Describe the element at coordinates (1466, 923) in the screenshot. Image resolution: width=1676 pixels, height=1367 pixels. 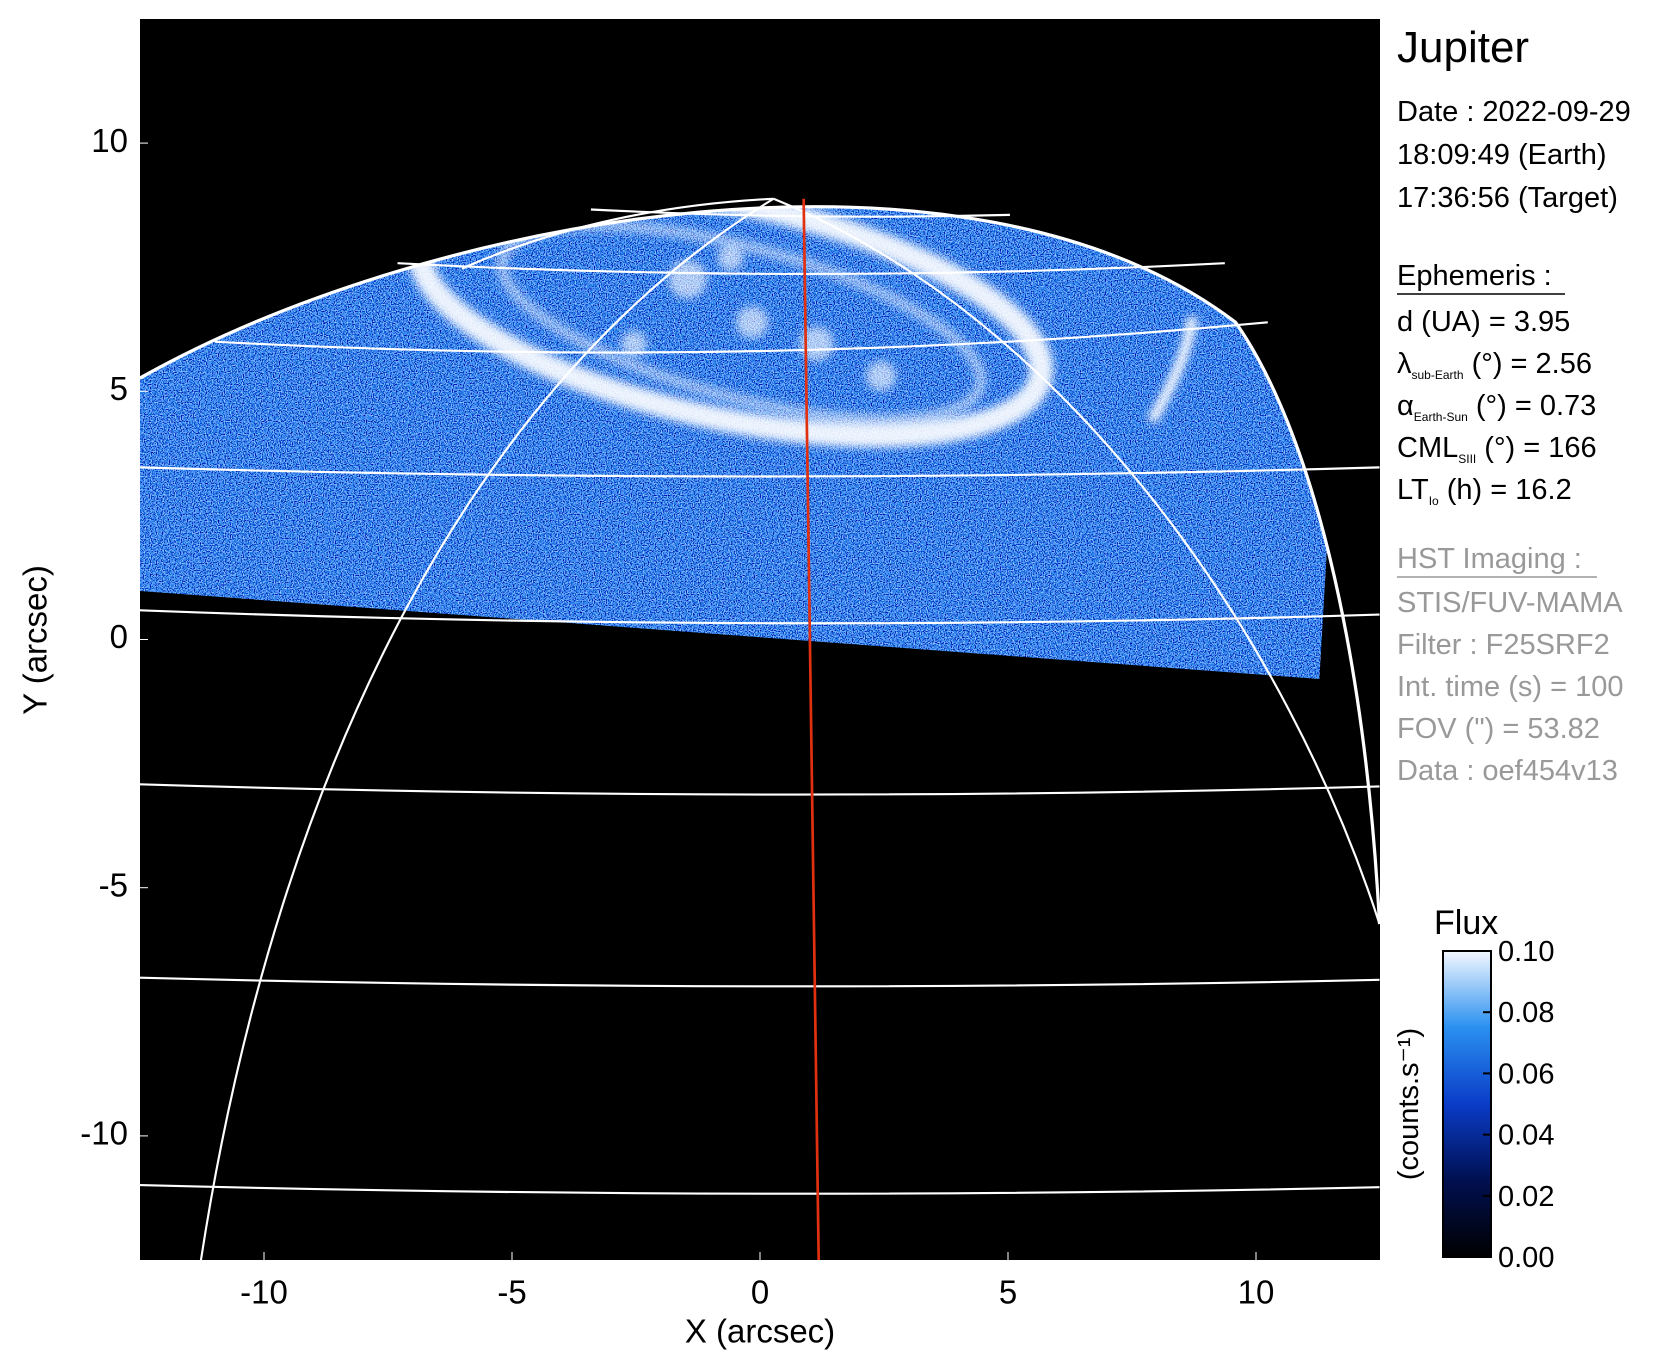
I see `colorbar-title: Flux` at that location.